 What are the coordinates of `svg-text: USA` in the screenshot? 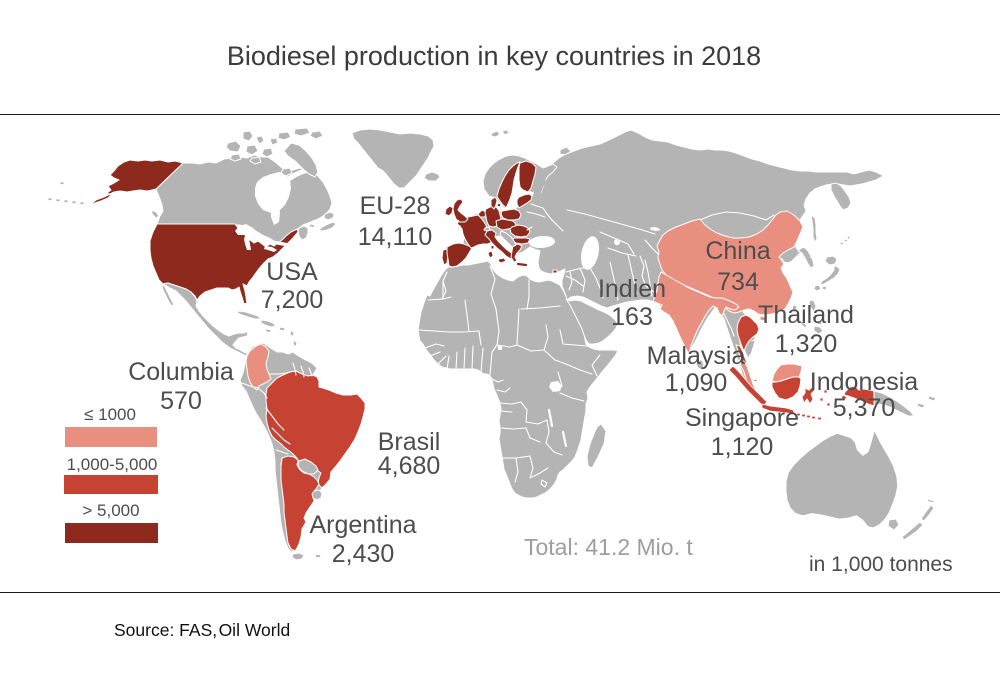 It's located at (292, 272).